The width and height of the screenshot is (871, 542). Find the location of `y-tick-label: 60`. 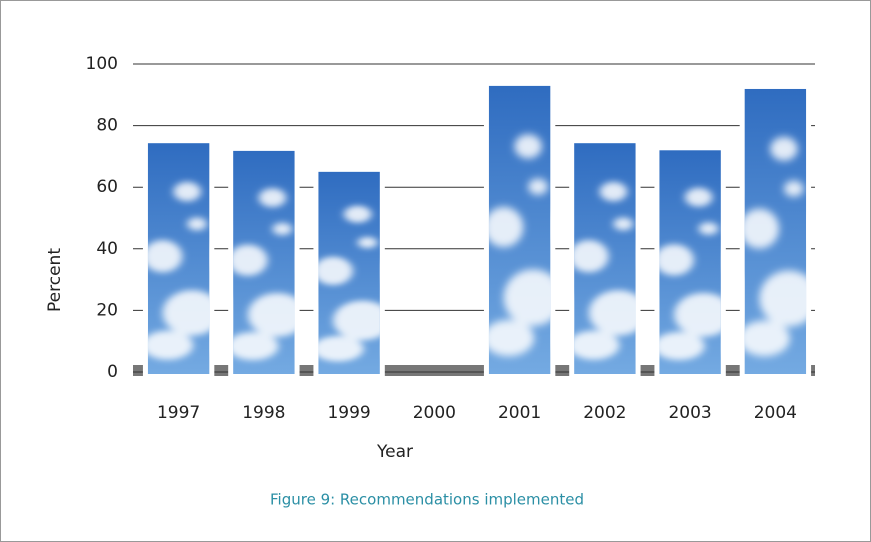

y-tick-label: 60 is located at coordinates (107, 187).